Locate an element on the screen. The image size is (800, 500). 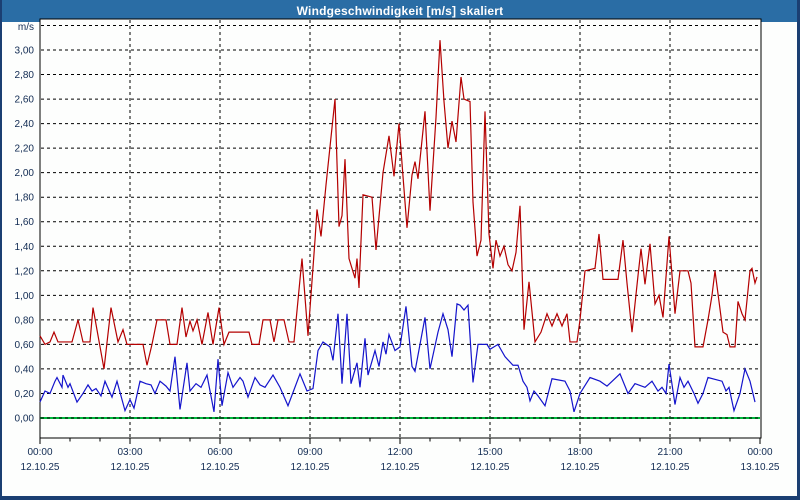
y-tick-label: 2,00 is located at coordinates (25, 173).